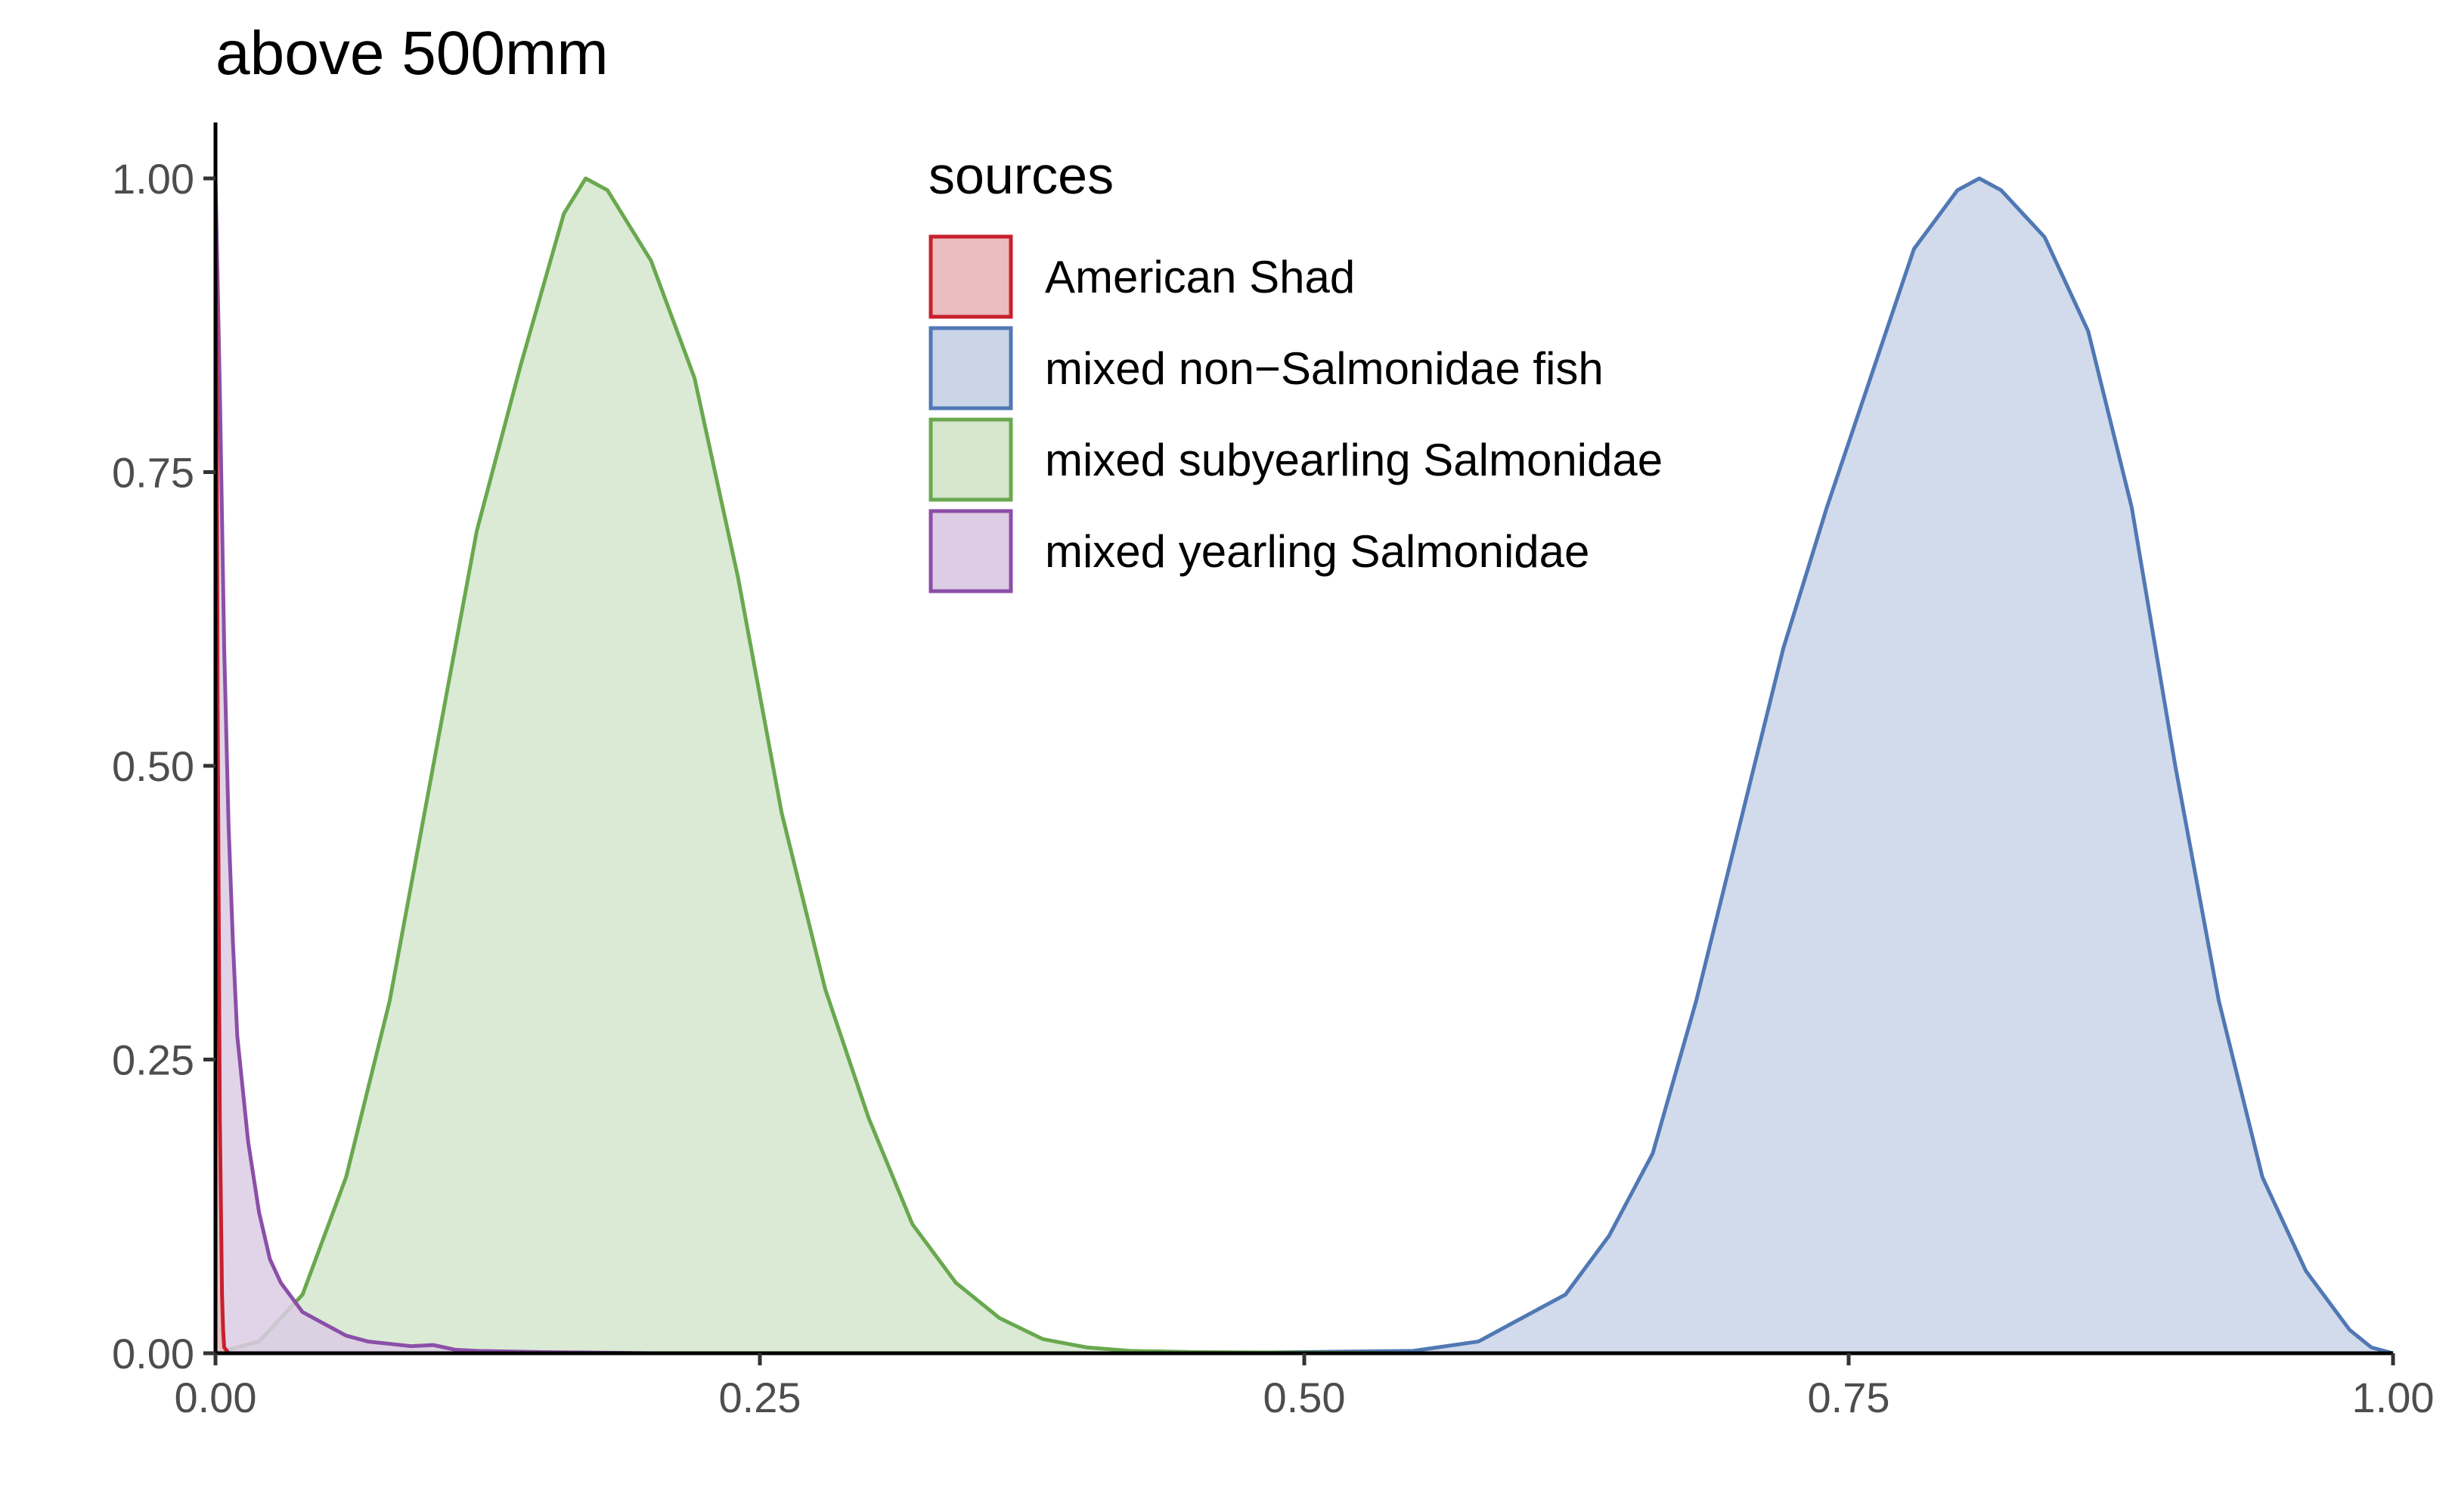 The height and width of the screenshot is (1512, 2452). I want to click on legend-key-american-shad, so click(970, 276).